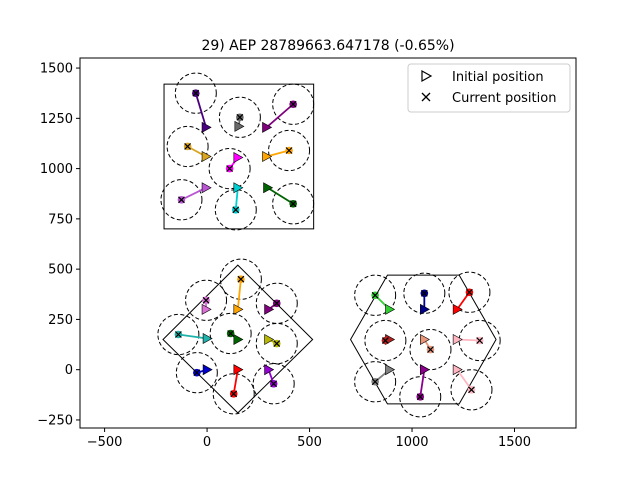 Image resolution: width=640 pixels, height=480 pixels. I want to click on boundary-diamond, so click(238, 339).